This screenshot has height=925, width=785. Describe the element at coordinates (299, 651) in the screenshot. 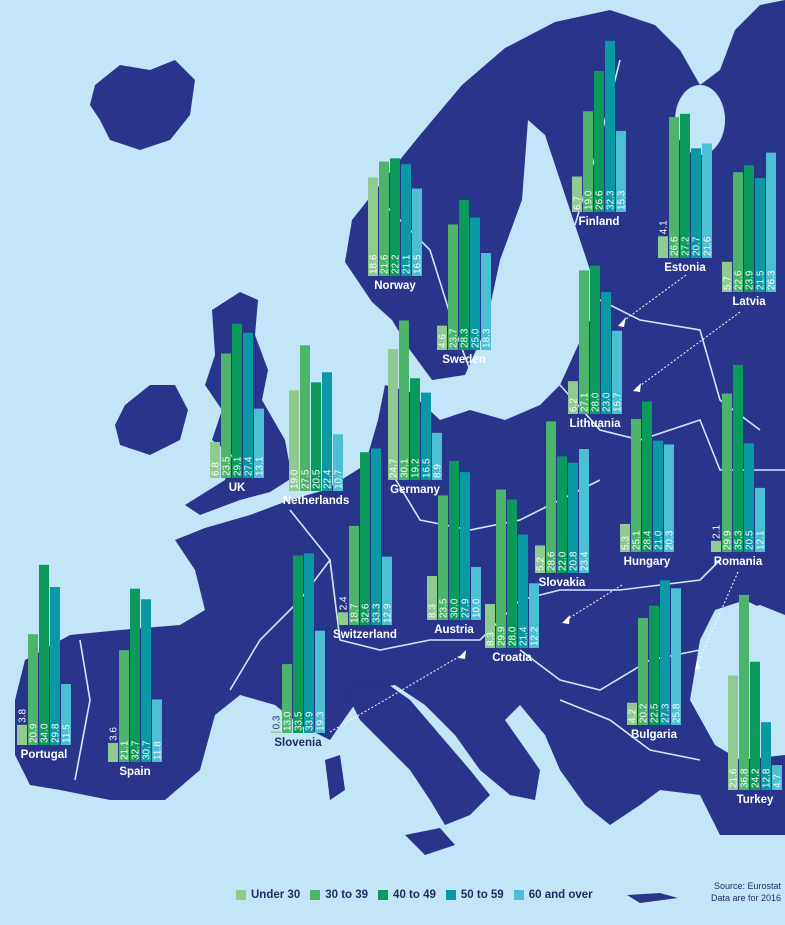

I see `country-group-slovenia: 0.3 13.0 33.5 33.9 19.3 Slovenia` at that location.